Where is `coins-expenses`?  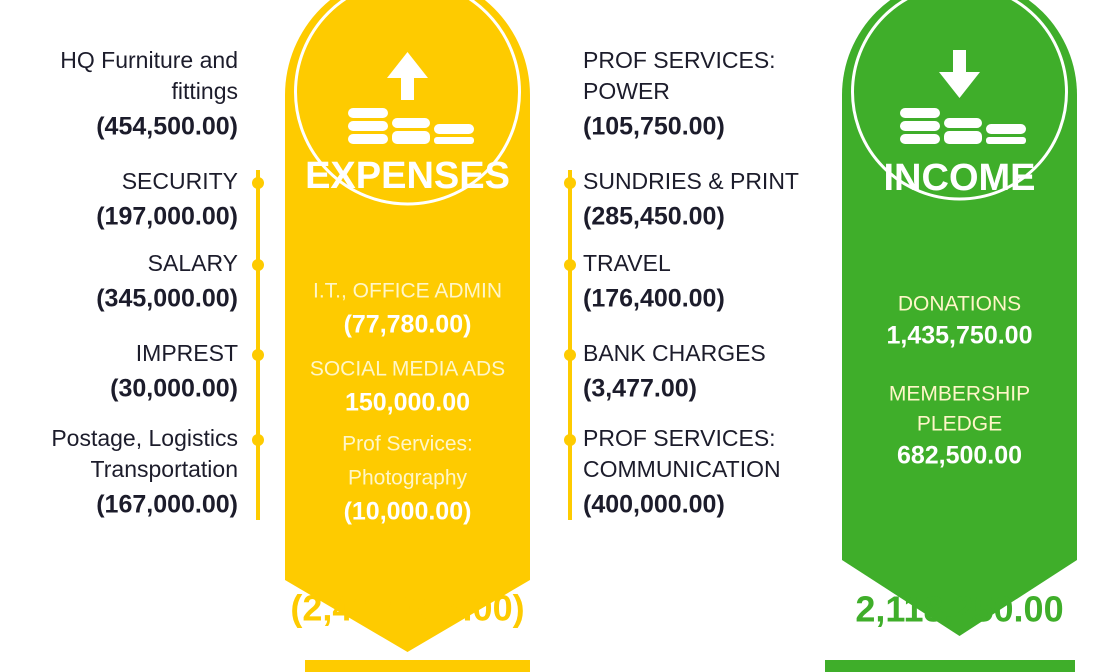
coins-expenses is located at coordinates (411, 126).